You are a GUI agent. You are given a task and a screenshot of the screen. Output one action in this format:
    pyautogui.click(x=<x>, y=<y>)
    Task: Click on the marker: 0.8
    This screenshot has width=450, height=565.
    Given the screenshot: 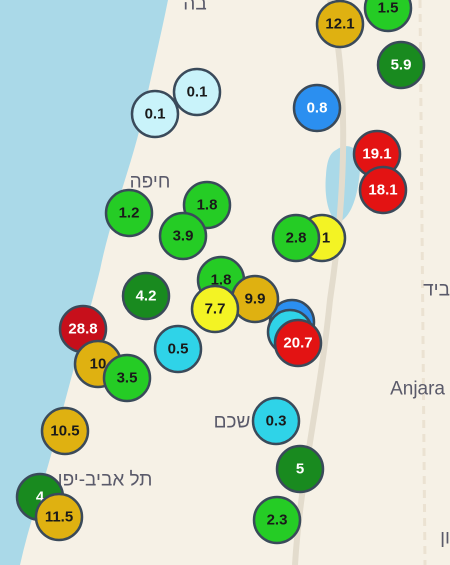 What is the action you would take?
    pyautogui.click(x=317, y=108)
    